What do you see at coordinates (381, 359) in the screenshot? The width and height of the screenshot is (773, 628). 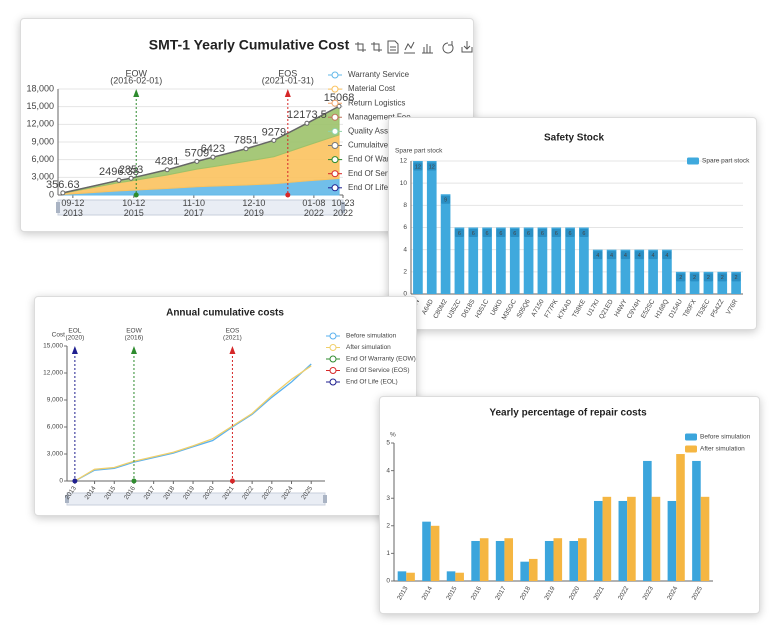 I see `legend-label: End Of Warranty (EOW)` at bounding box center [381, 359].